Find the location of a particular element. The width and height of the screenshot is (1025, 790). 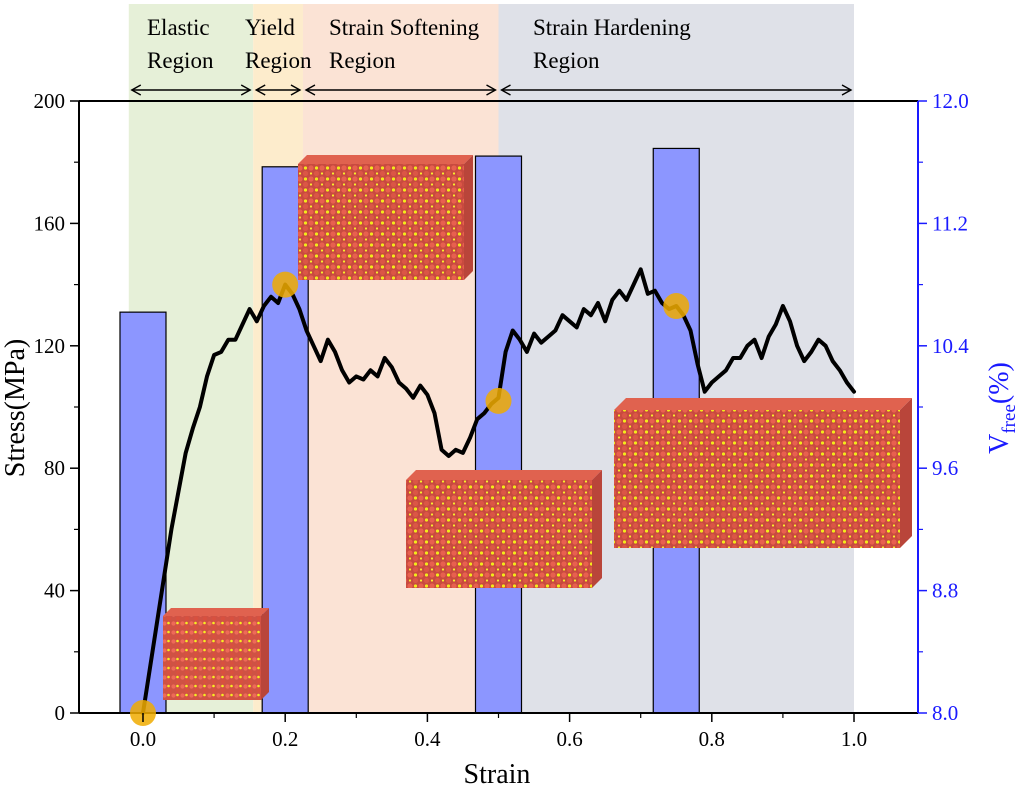

snapshot-yield-side is located at coordinates (468, 217).